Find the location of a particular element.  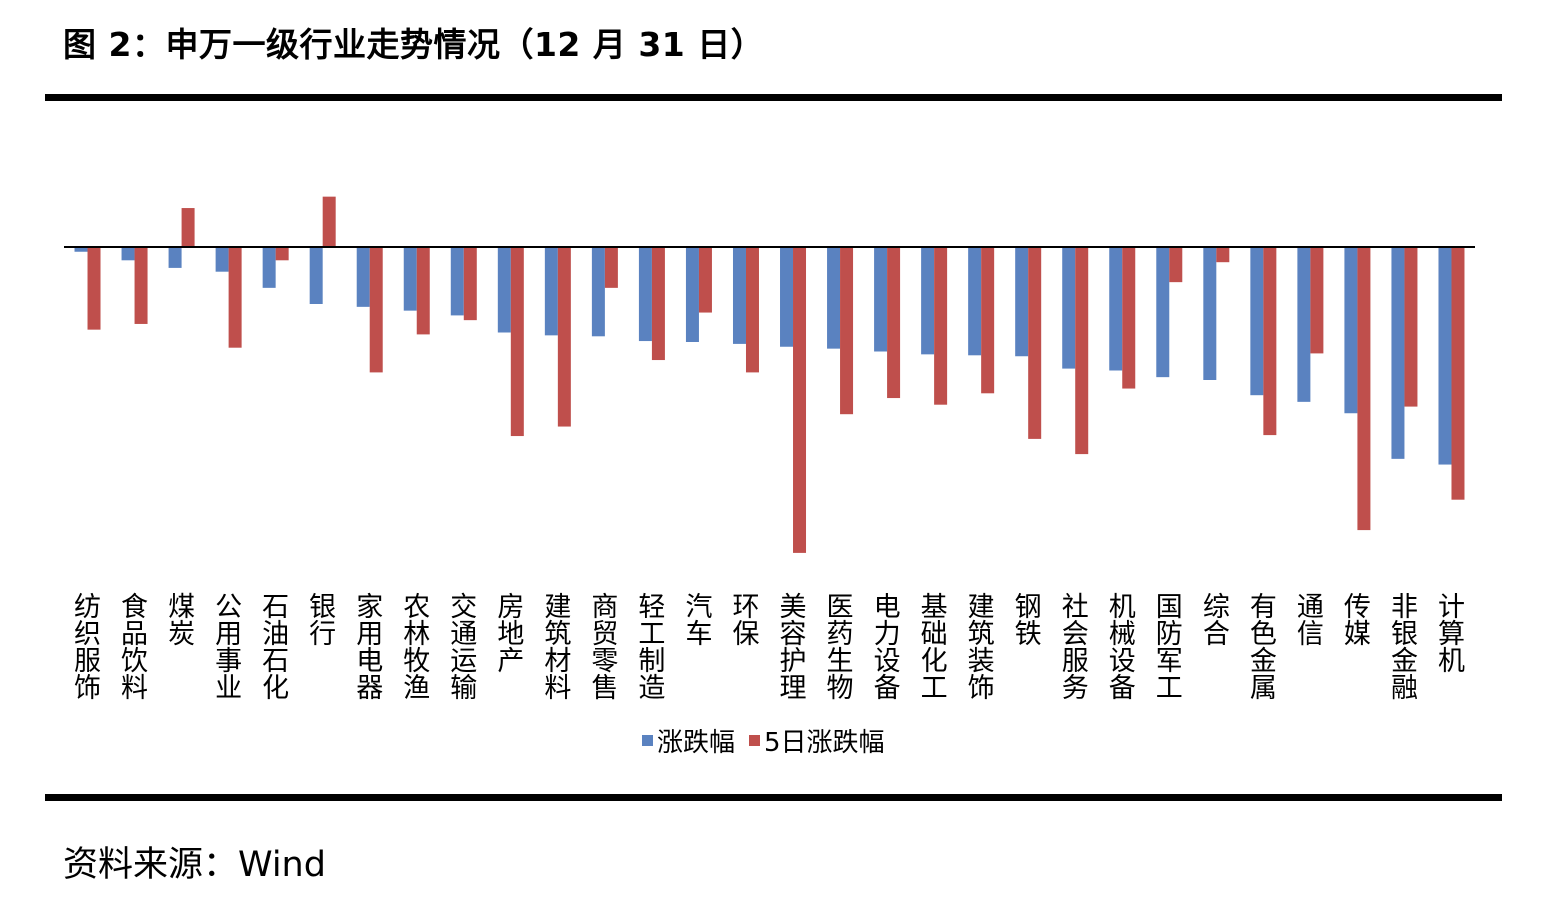

top-rule is located at coordinates (773, 97).